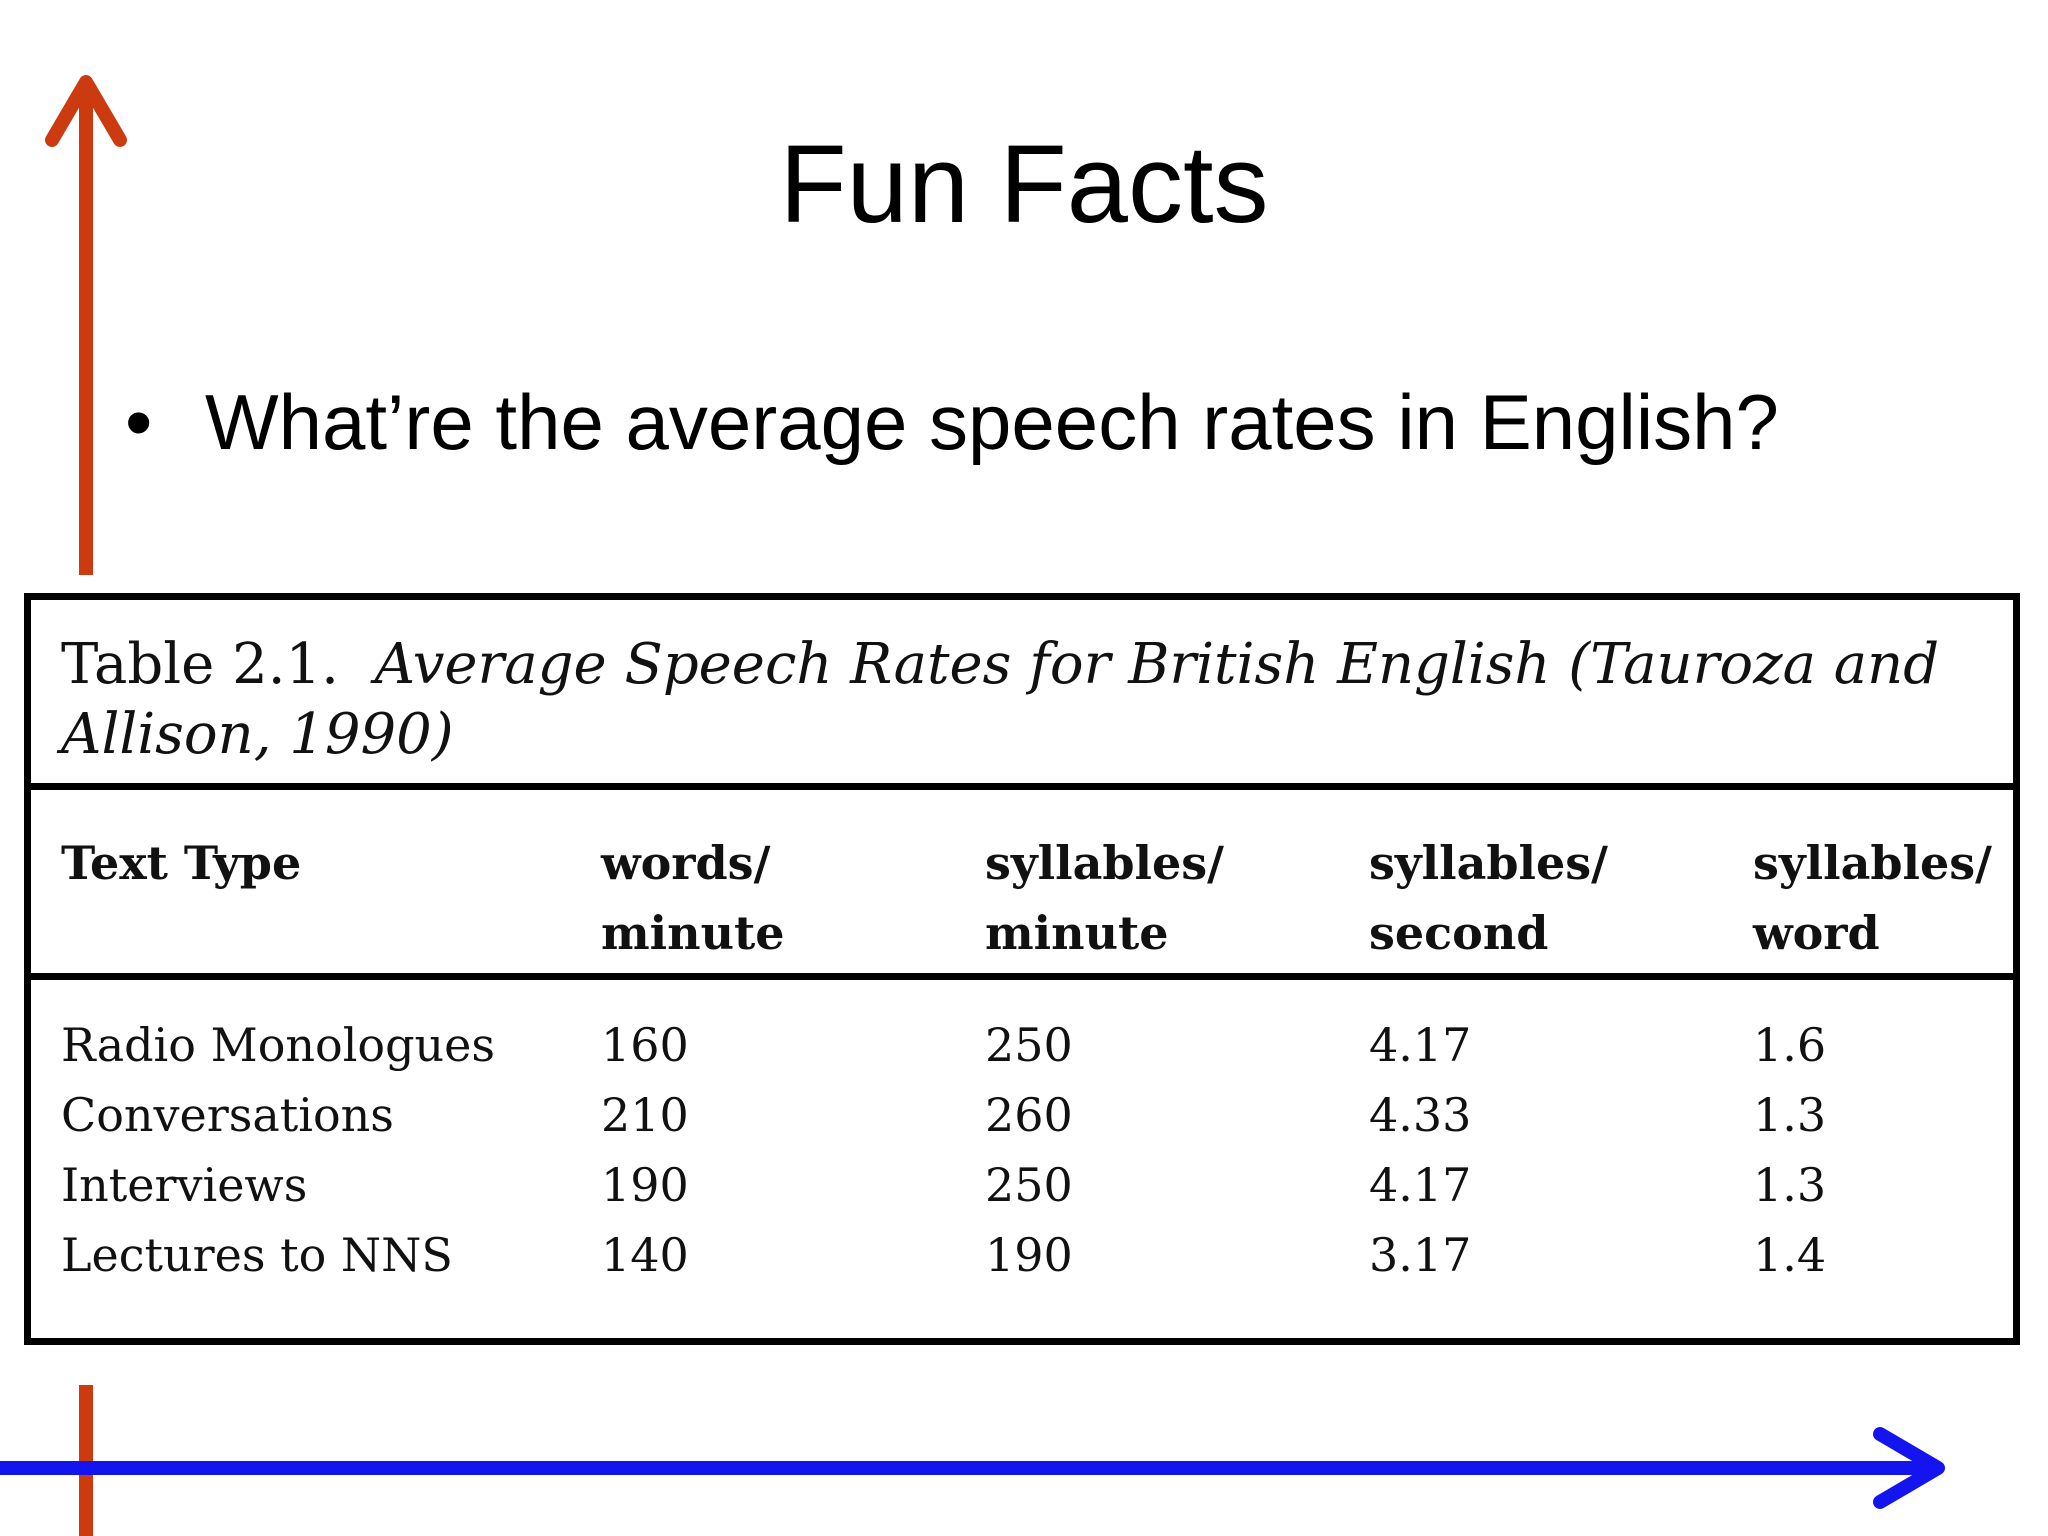 This screenshot has height=1536, width=2048. I want to click on header-text-type: Text Type, so click(181, 863).